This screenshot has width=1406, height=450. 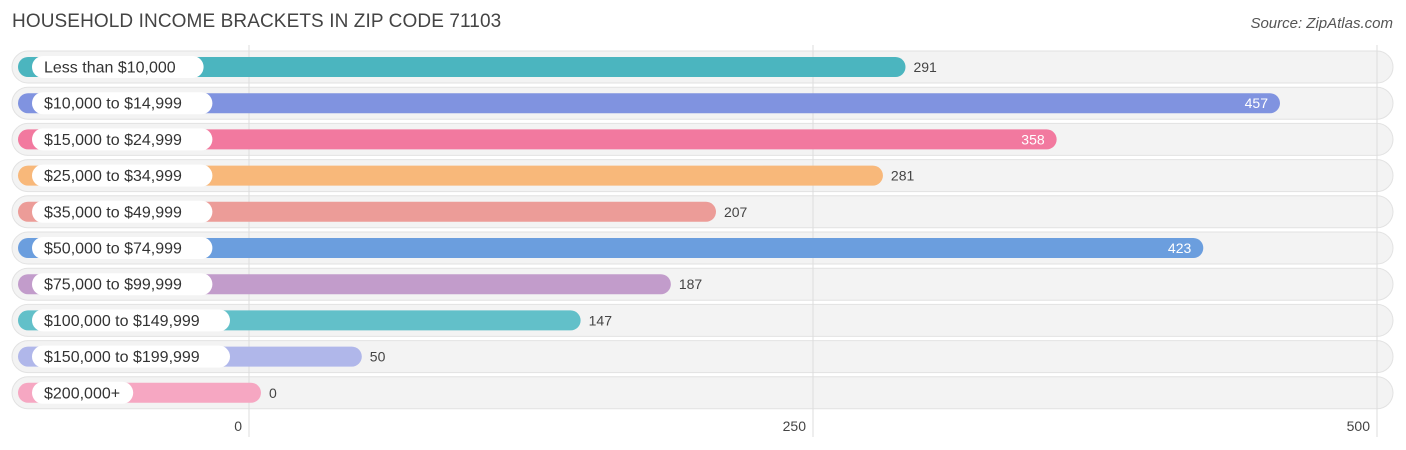 What do you see at coordinates (601, 320) in the screenshot?
I see `value-label: 147` at bounding box center [601, 320].